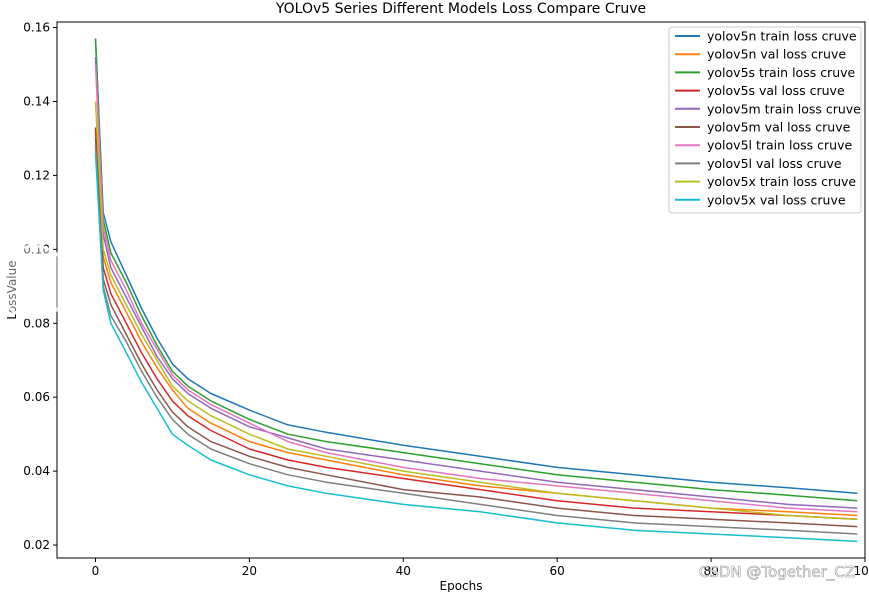 The image size is (869, 592). Describe the element at coordinates (480, 568) in the screenshot. I see `x-axis: 0 20 40 60 80 100` at that location.